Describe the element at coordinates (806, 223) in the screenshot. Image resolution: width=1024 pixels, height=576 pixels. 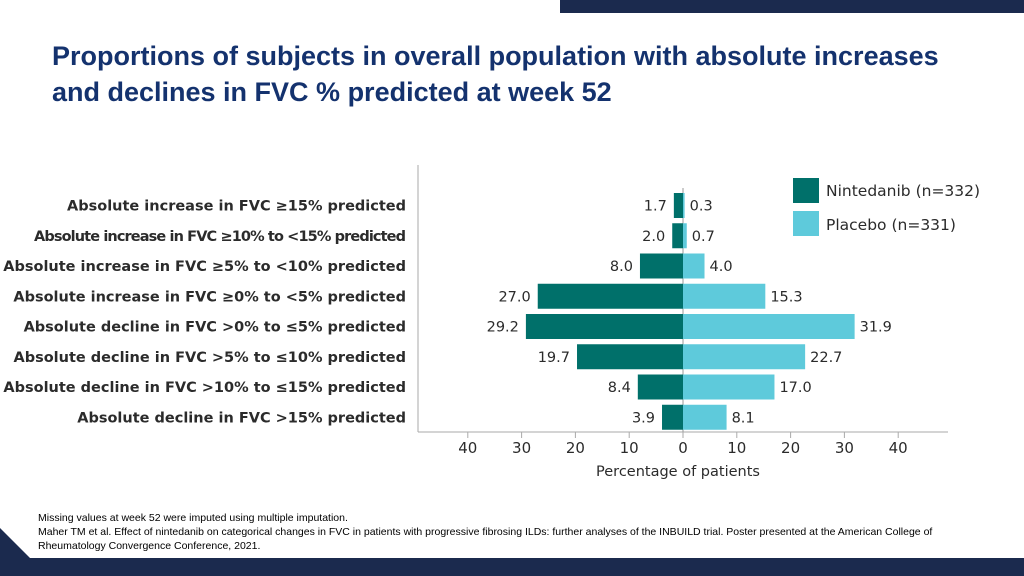
I see `legend-swatch-placebo` at that location.